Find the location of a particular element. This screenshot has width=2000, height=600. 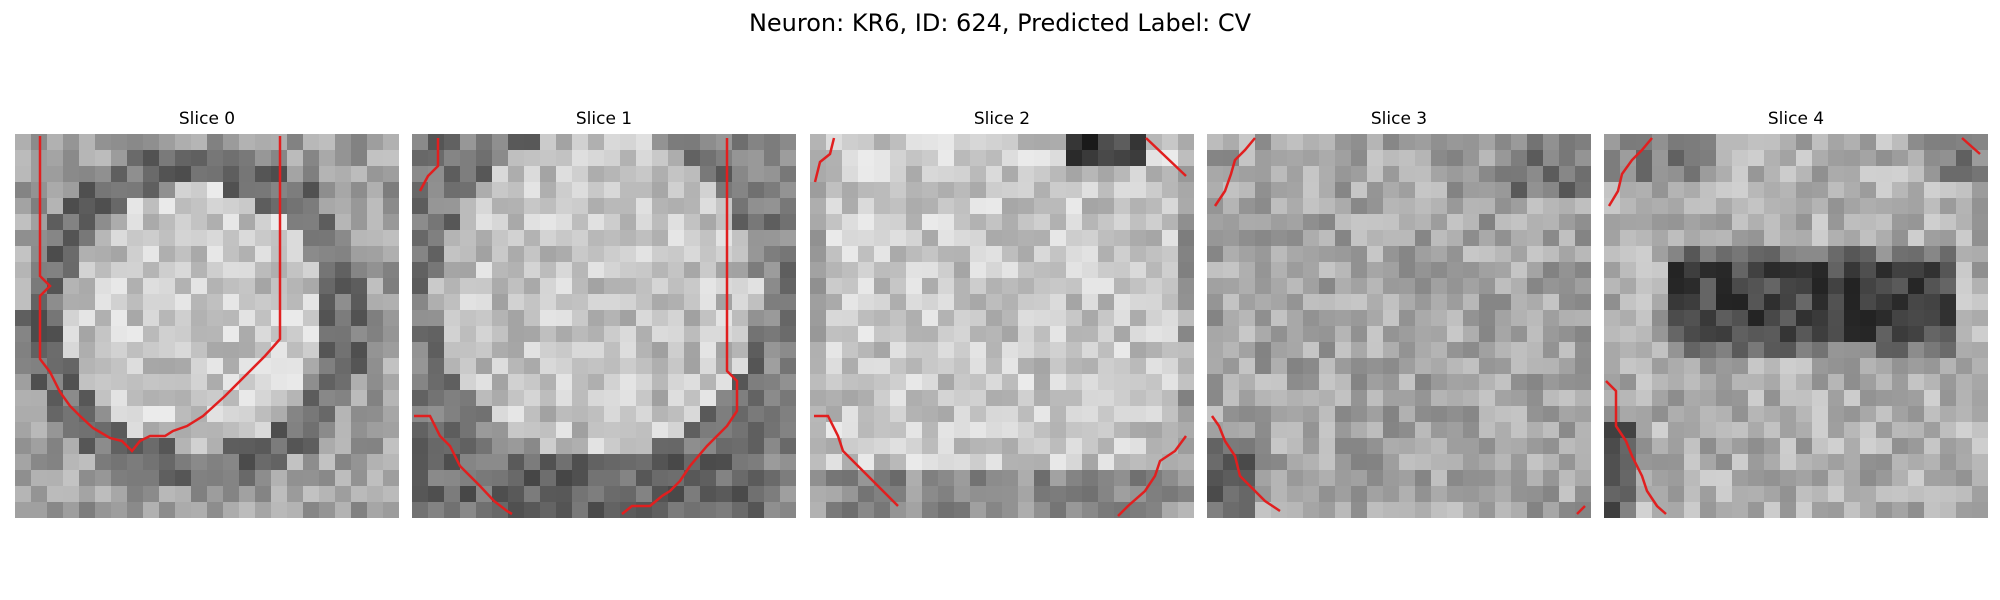

slice-panel-4: Slice 4 is located at coordinates (1796, 313).